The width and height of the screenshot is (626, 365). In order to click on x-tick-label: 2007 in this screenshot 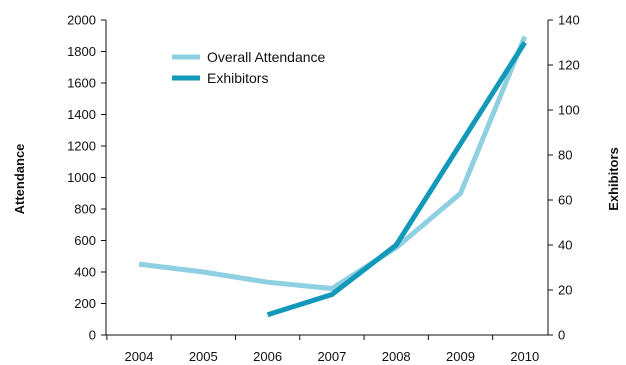, I will do `click(331, 356)`.